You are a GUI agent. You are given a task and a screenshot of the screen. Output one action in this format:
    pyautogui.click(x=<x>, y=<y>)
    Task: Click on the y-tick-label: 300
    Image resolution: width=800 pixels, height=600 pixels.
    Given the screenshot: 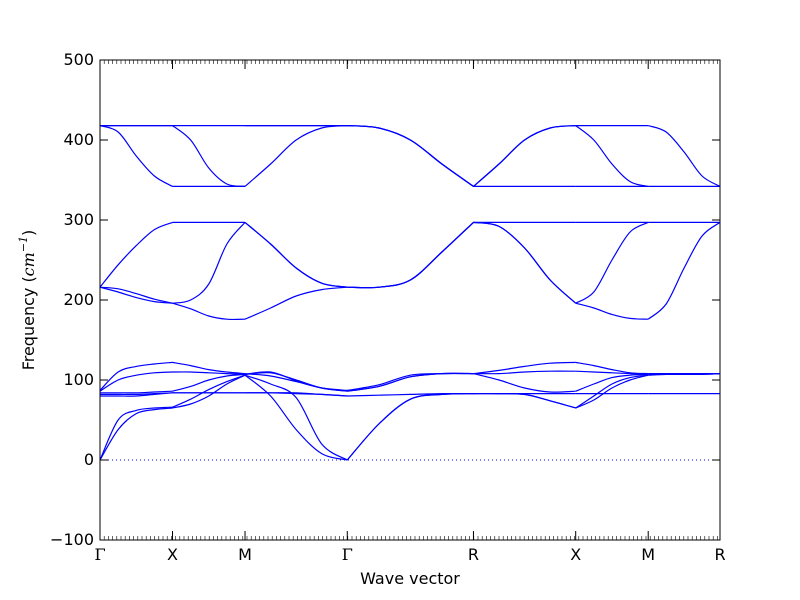 What is the action you would take?
    pyautogui.click(x=78, y=219)
    